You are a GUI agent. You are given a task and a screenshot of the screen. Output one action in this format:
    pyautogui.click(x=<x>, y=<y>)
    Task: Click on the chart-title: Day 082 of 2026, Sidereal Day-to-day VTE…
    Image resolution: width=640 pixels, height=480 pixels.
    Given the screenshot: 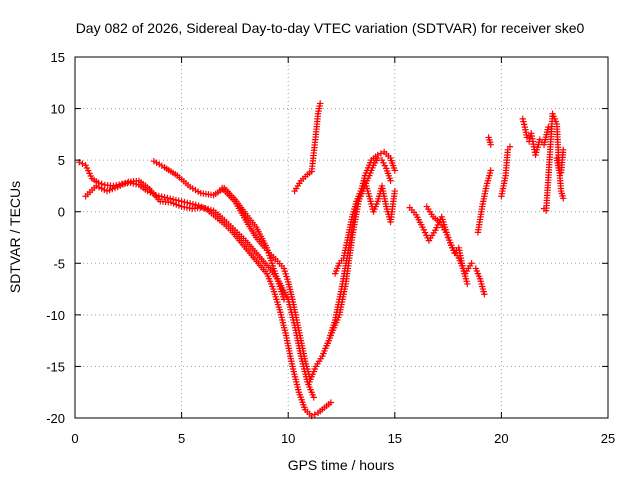 What is the action you would take?
    pyautogui.click(x=330, y=28)
    